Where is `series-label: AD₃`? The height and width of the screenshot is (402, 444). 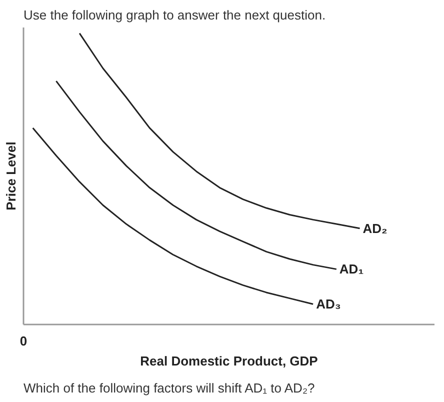
series-label: AD₃ is located at coordinates (328, 304).